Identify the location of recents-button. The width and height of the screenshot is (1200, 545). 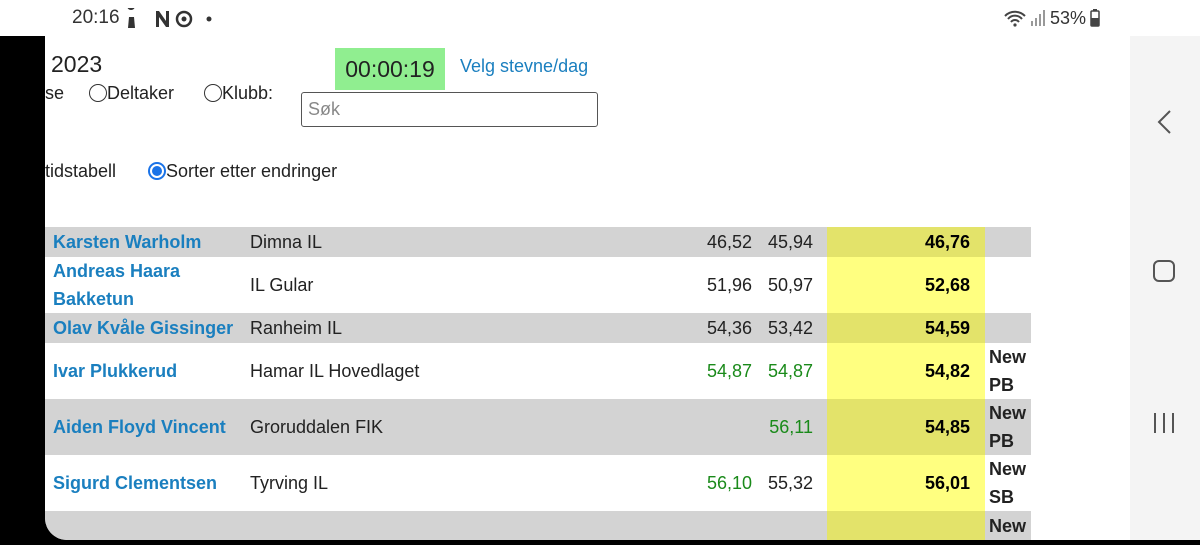
(1164, 423).